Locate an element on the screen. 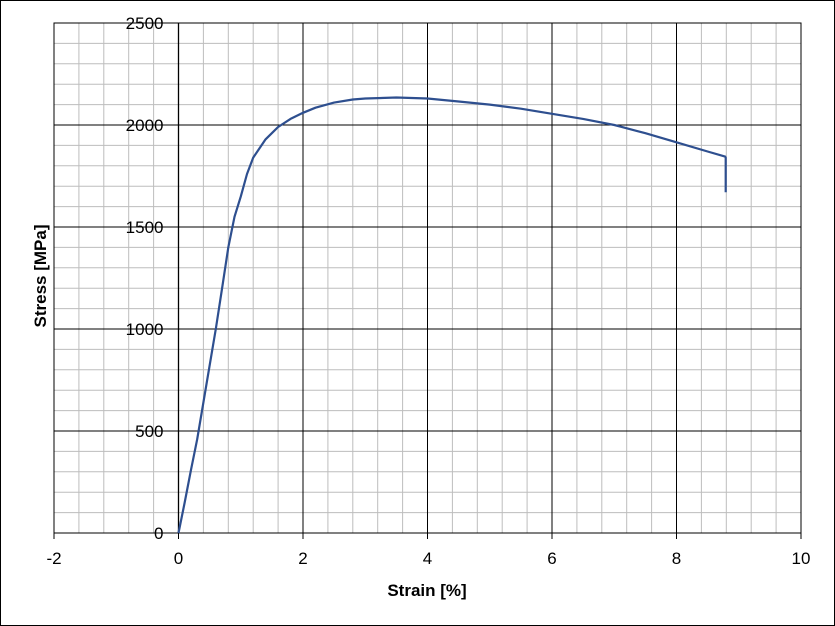 This screenshot has height=626, width=835. y-tick-label: 500 is located at coordinates (149, 431).